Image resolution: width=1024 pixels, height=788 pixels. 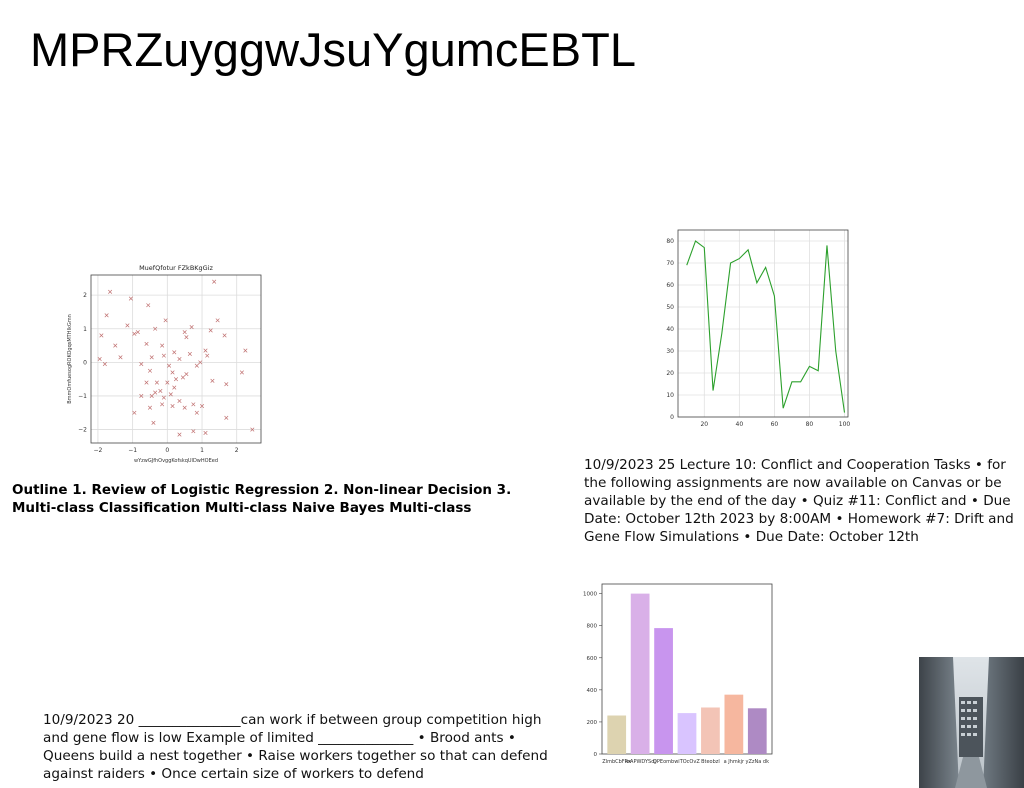 I want to click on x-tick-label: 60, so click(x=775, y=424).